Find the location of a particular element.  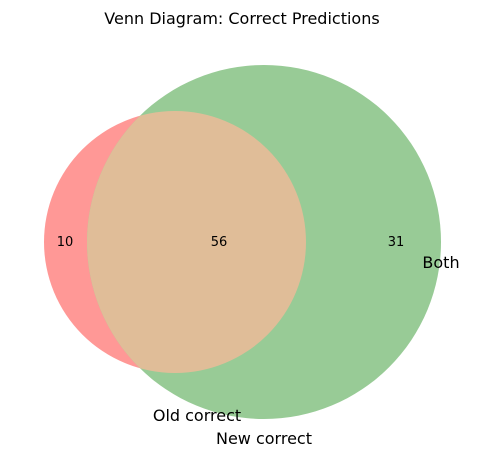

intersection-count: 56 is located at coordinates (219, 242).